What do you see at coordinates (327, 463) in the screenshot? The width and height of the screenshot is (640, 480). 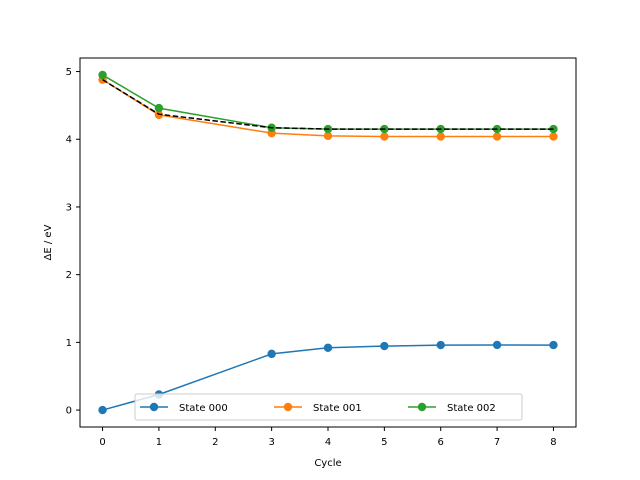 I see `x-axis-title: Cycle` at bounding box center [327, 463].